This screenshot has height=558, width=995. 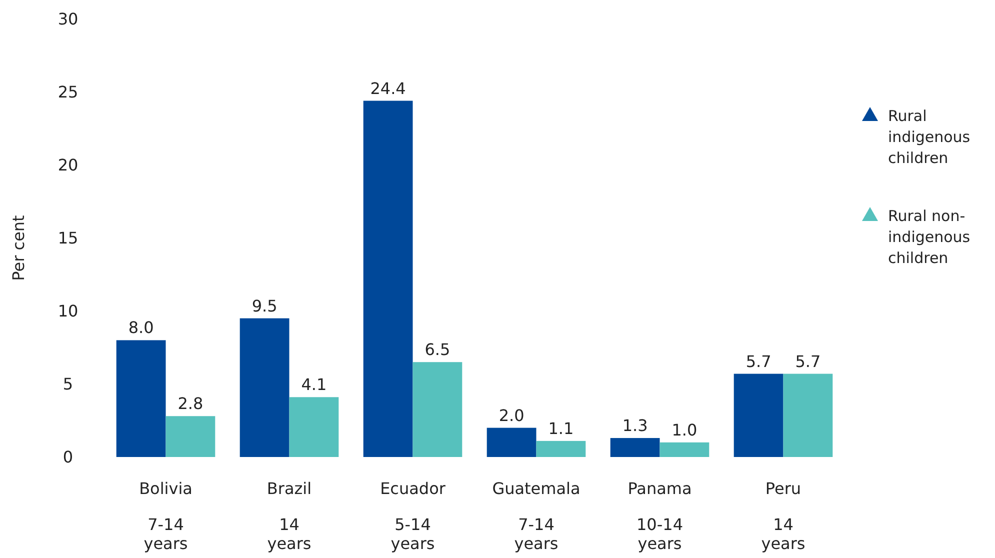 I want to click on x-tick-label: Brazil 14 years, so click(x=289, y=516).